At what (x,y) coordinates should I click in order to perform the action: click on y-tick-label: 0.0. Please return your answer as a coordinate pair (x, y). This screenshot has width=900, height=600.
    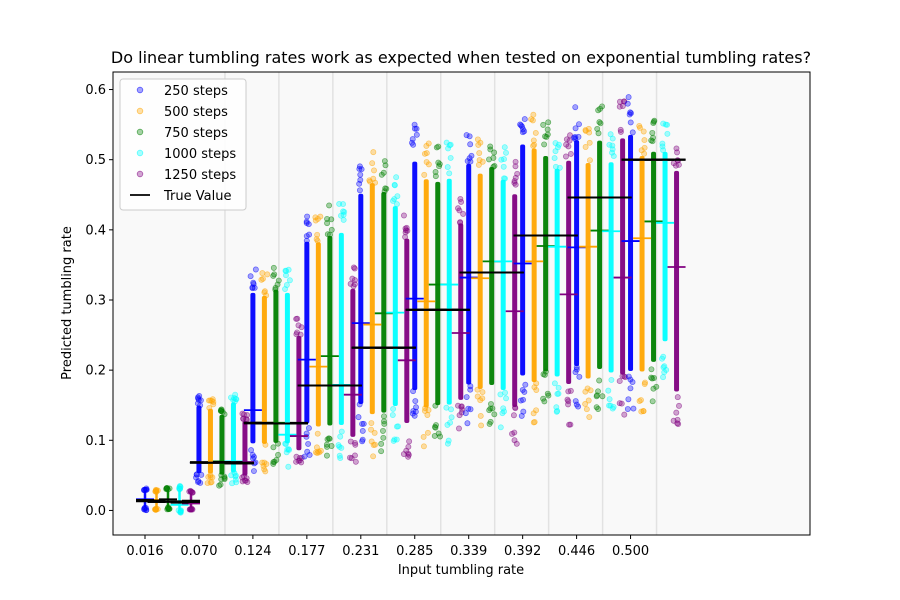
    Looking at the image, I should click on (95, 511).